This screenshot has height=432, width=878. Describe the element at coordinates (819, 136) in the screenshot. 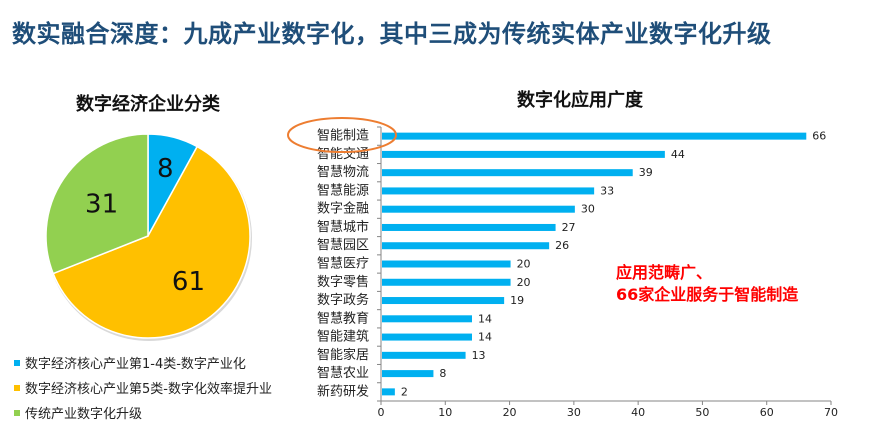

I see `bar-value-label: 66` at that location.